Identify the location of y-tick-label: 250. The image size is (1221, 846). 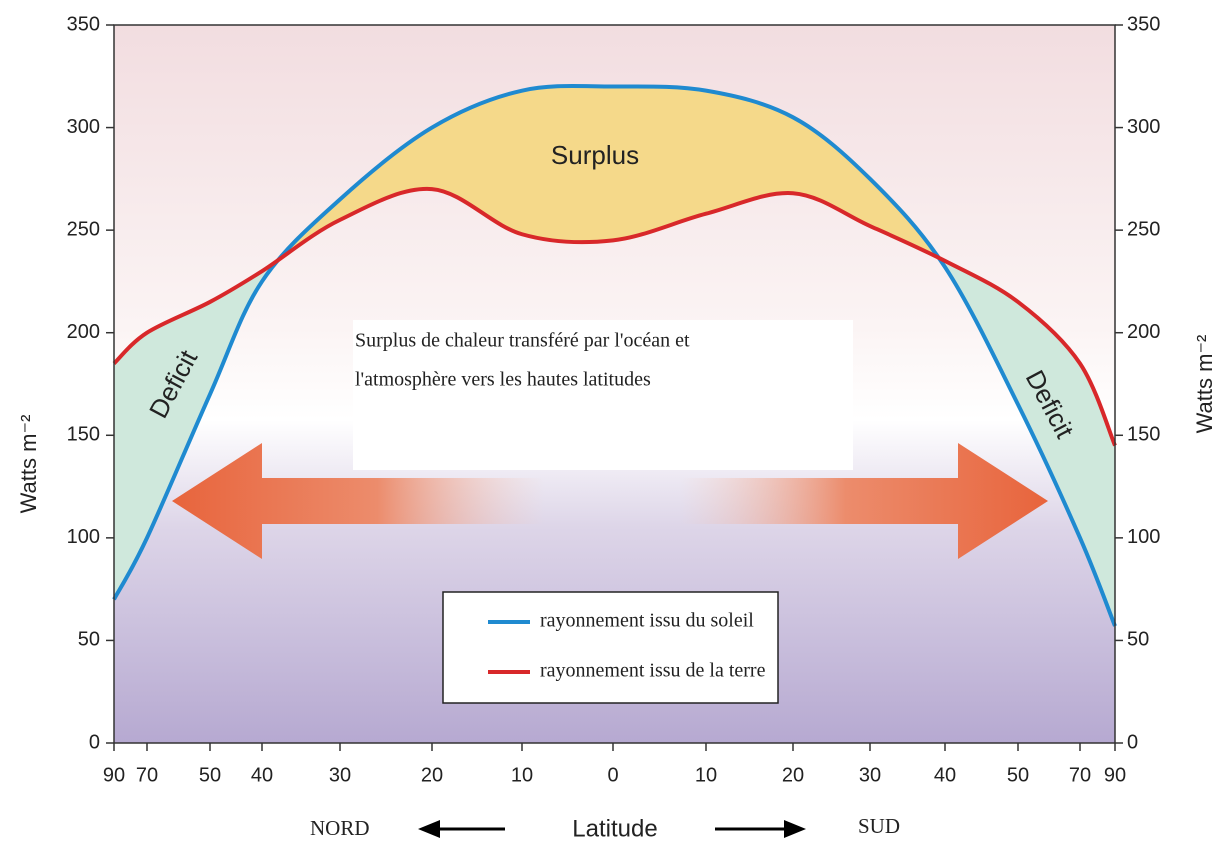
(83, 229).